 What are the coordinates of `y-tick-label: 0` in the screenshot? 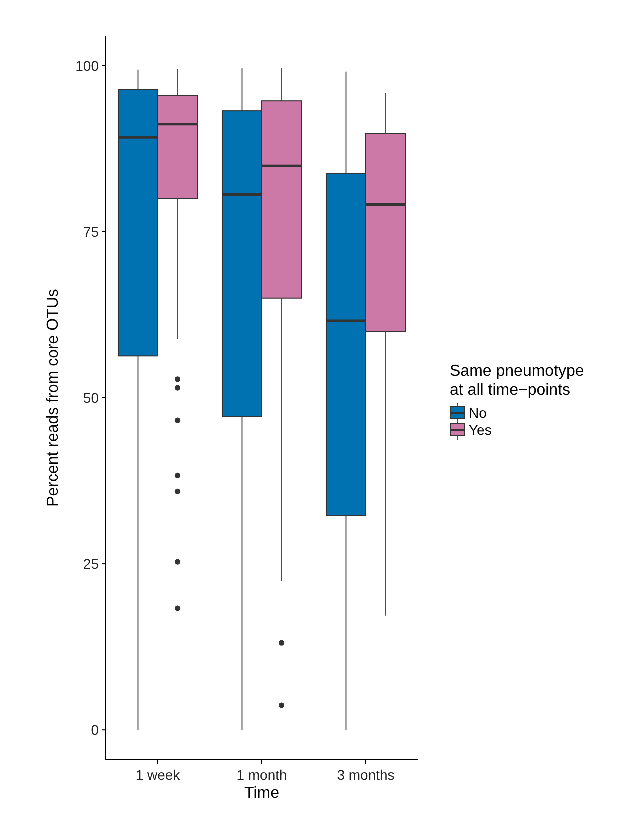 It's located at (95, 730).